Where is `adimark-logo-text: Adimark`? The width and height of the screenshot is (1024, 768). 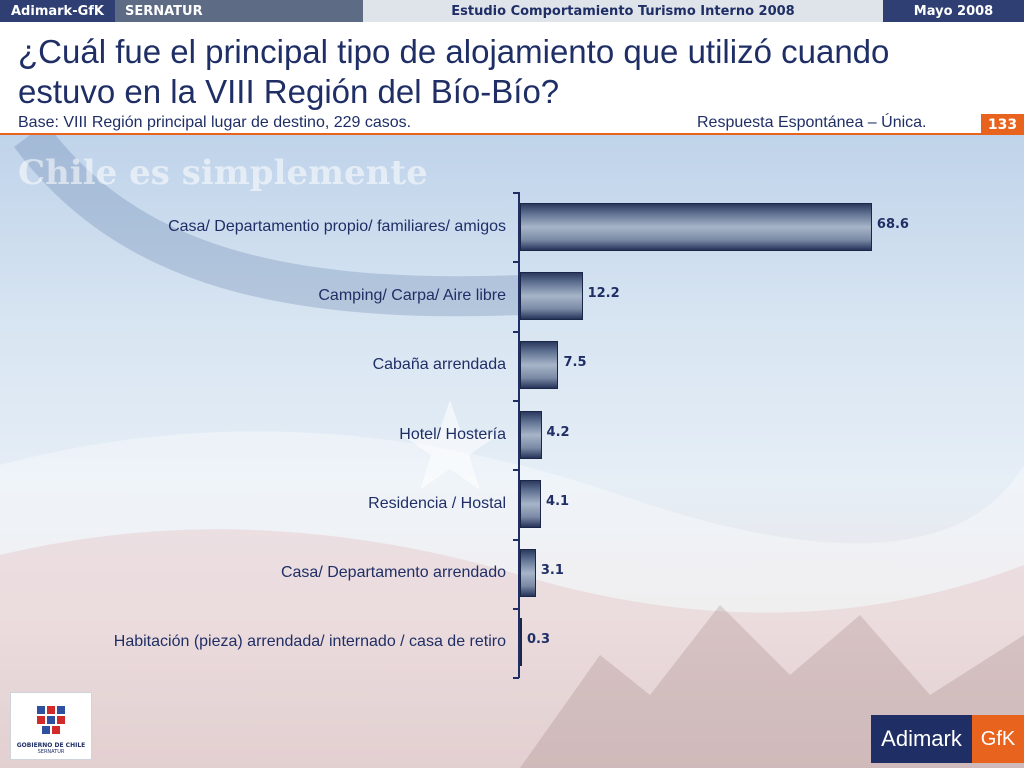
adimark-logo-text: Adimark is located at coordinates (921, 739).